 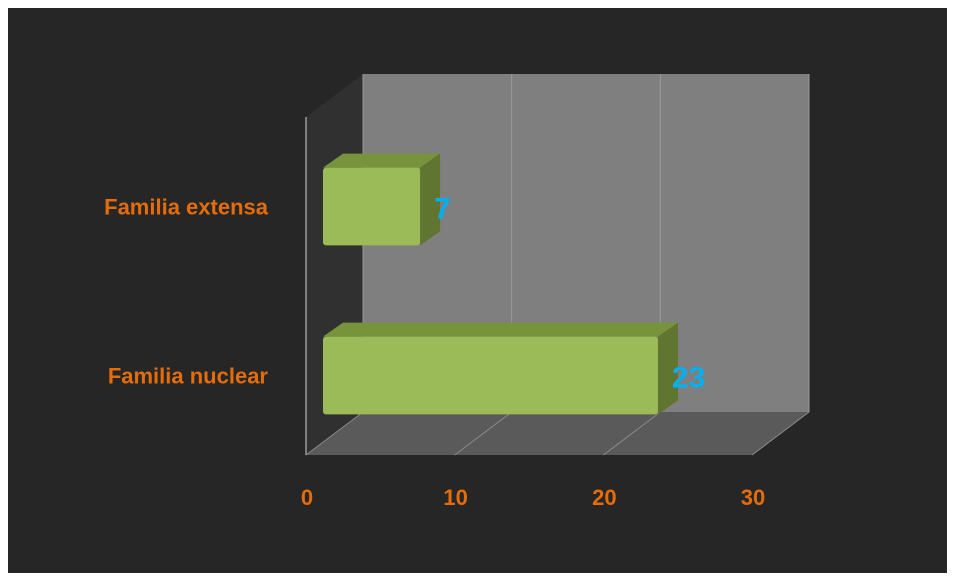 I want to click on category-labels: Familia extensa Familia nuclear, so click(x=186, y=292).